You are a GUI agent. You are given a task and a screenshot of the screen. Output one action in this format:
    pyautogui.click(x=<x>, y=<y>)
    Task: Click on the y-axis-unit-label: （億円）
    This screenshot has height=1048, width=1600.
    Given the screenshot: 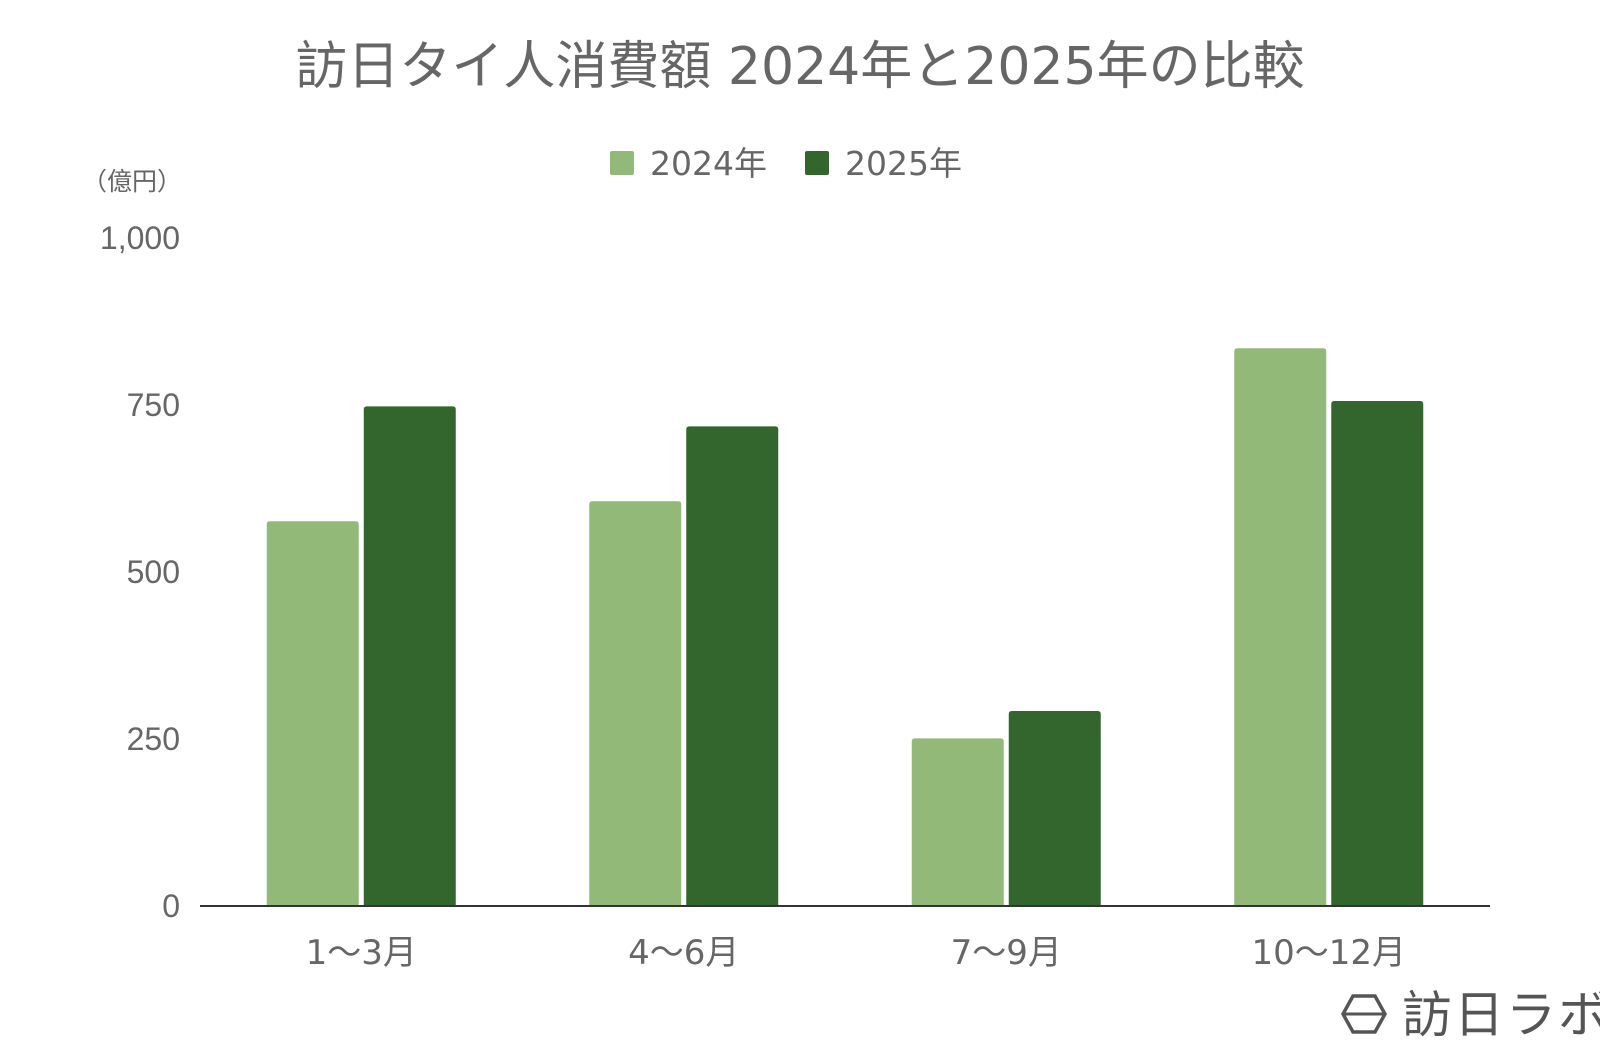 What is the action you would take?
    pyautogui.click(x=132, y=181)
    